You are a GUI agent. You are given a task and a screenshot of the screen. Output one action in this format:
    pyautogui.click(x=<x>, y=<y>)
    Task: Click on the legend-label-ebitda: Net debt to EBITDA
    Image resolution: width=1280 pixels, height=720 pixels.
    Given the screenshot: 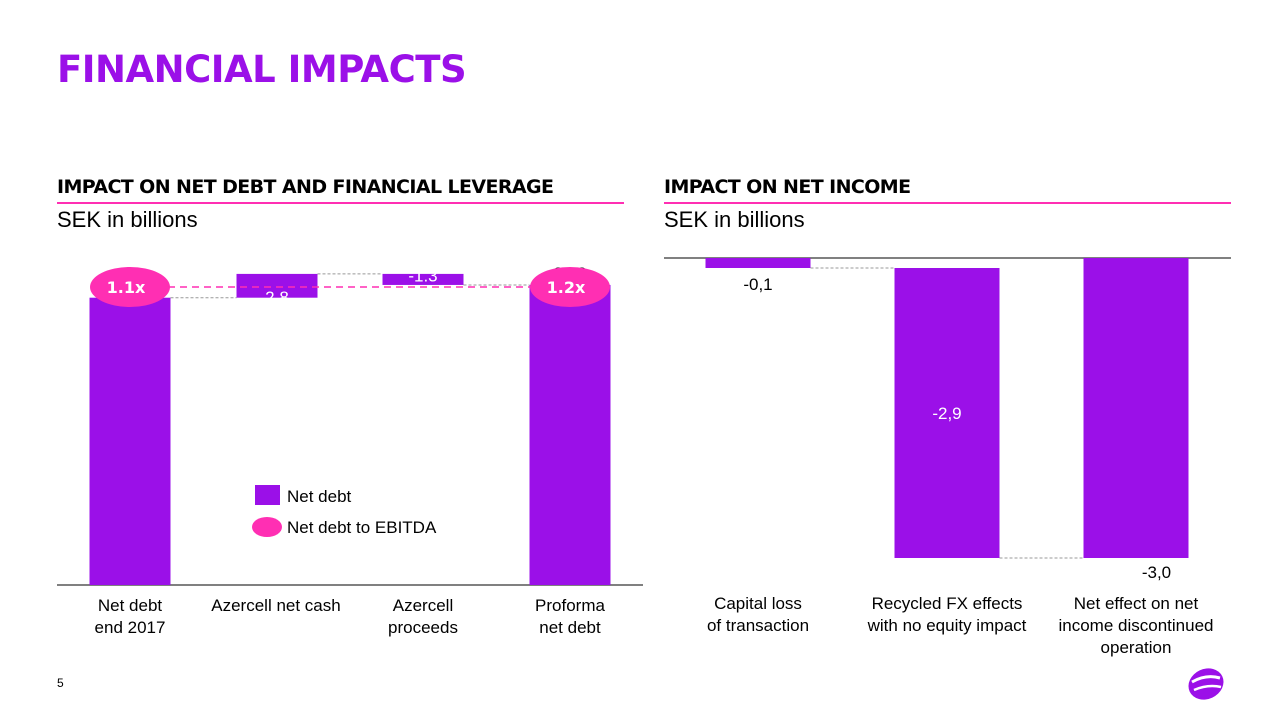 What is the action you would take?
    pyautogui.click(x=362, y=527)
    